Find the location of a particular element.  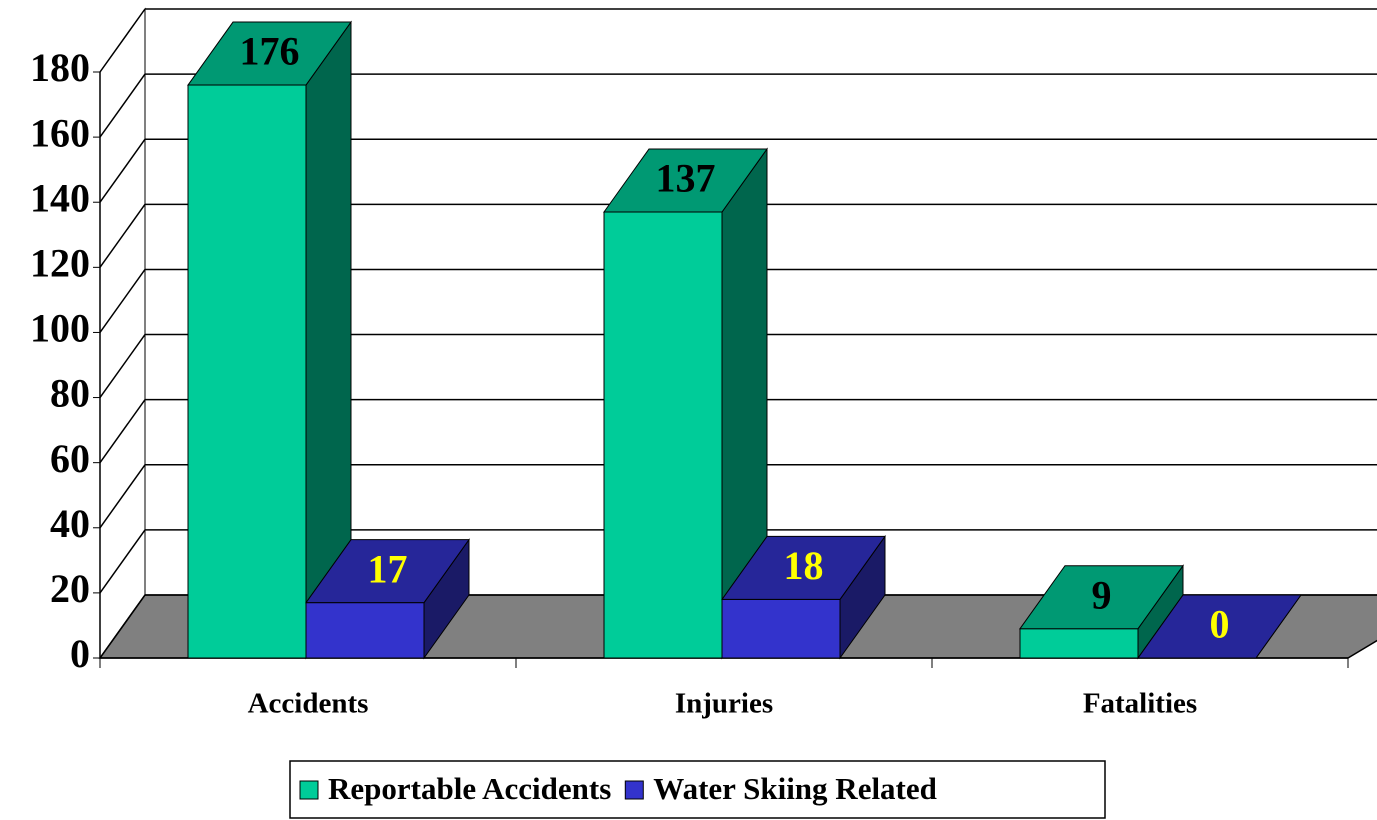

x-tick-label: Fatalities is located at coordinates (1140, 704).